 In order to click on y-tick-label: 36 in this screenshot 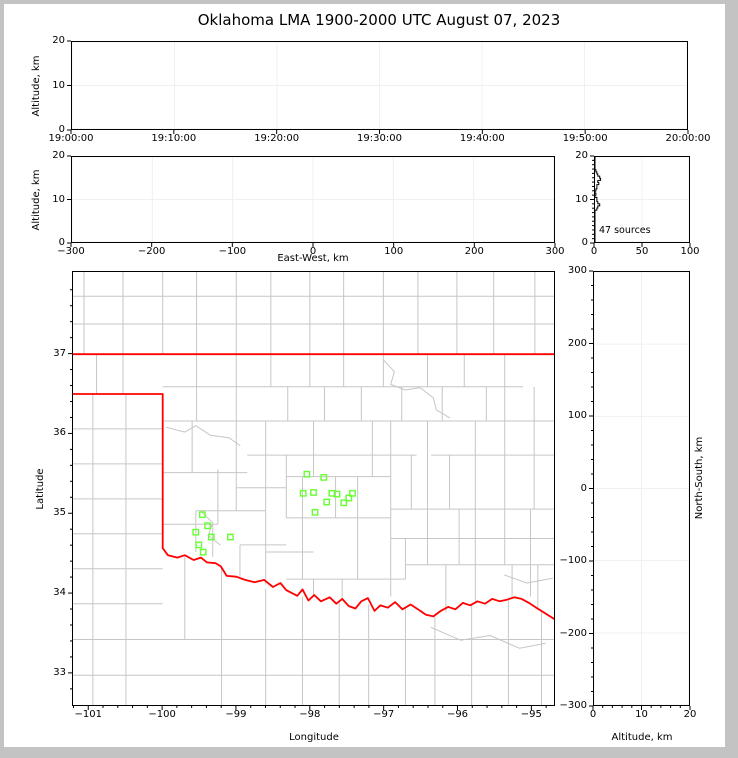, I will do `click(59, 433)`.